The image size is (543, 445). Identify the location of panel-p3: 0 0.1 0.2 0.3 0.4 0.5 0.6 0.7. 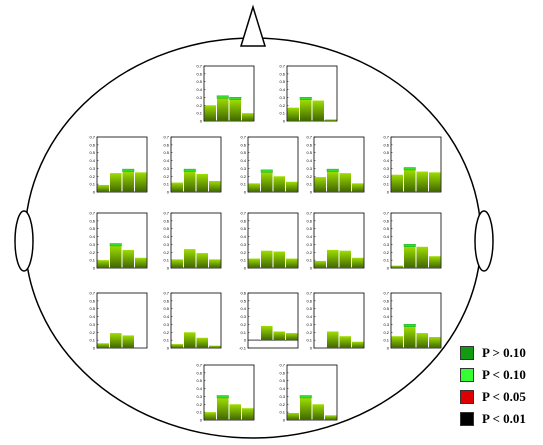
(192, 321).